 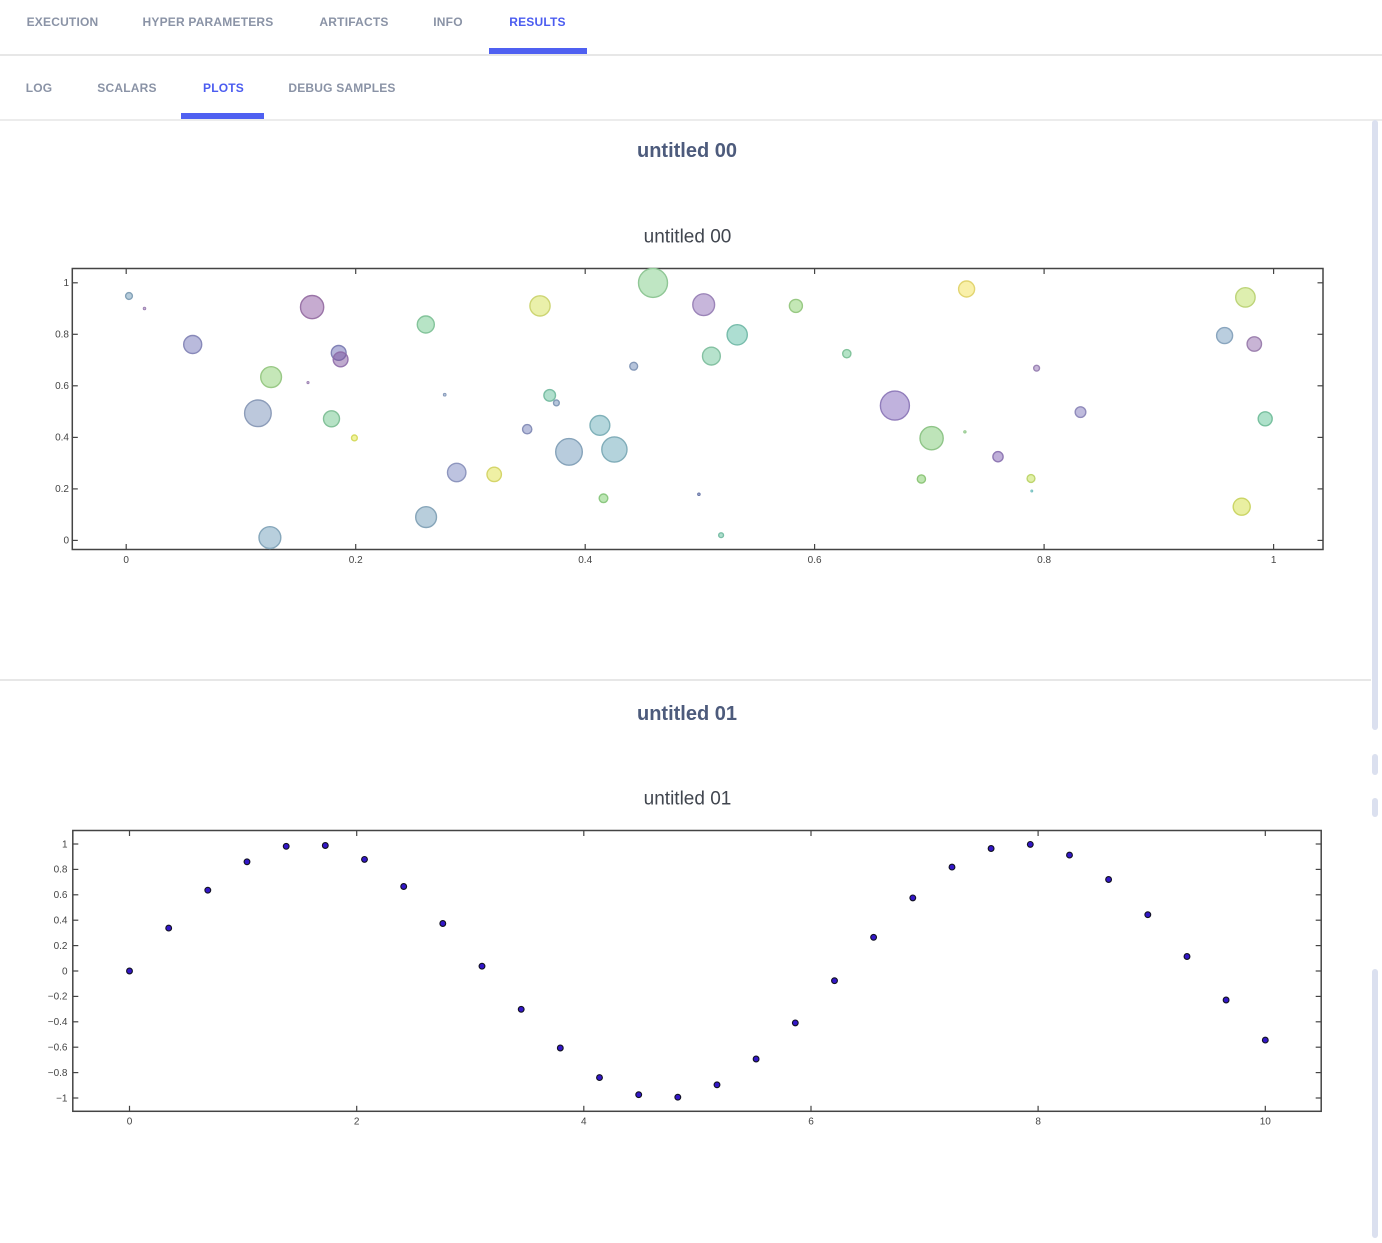 I want to click on svg-text: −0.8, so click(x=58, y=1073).